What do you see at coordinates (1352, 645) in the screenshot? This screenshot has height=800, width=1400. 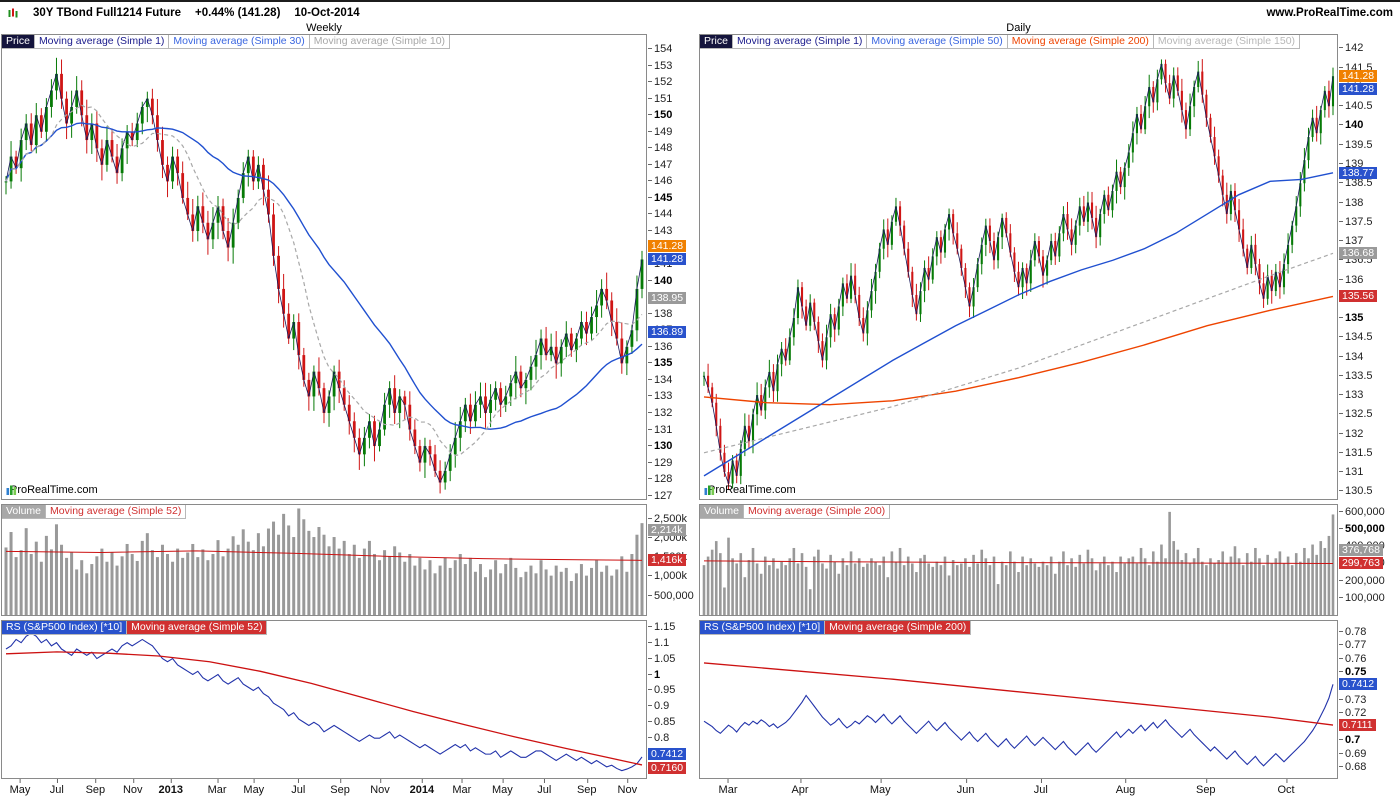 I see `y-tick: 0.77` at bounding box center [1352, 645].